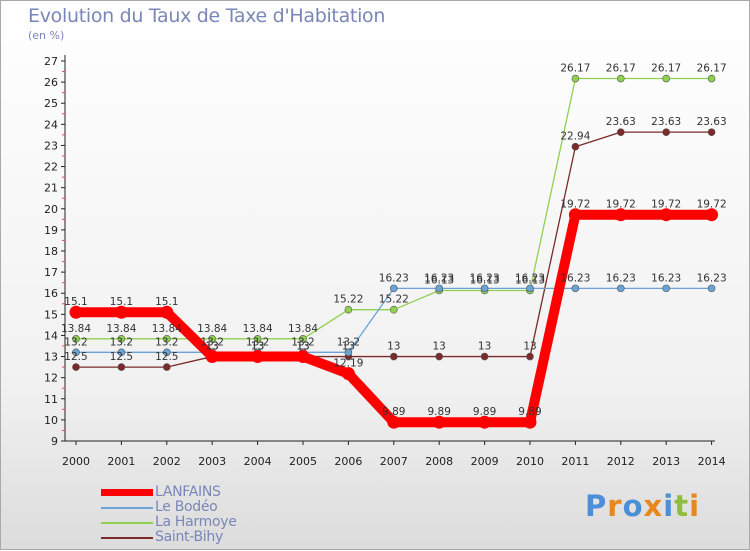  I want to click on y-tick-label: 14, so click(51, 335).